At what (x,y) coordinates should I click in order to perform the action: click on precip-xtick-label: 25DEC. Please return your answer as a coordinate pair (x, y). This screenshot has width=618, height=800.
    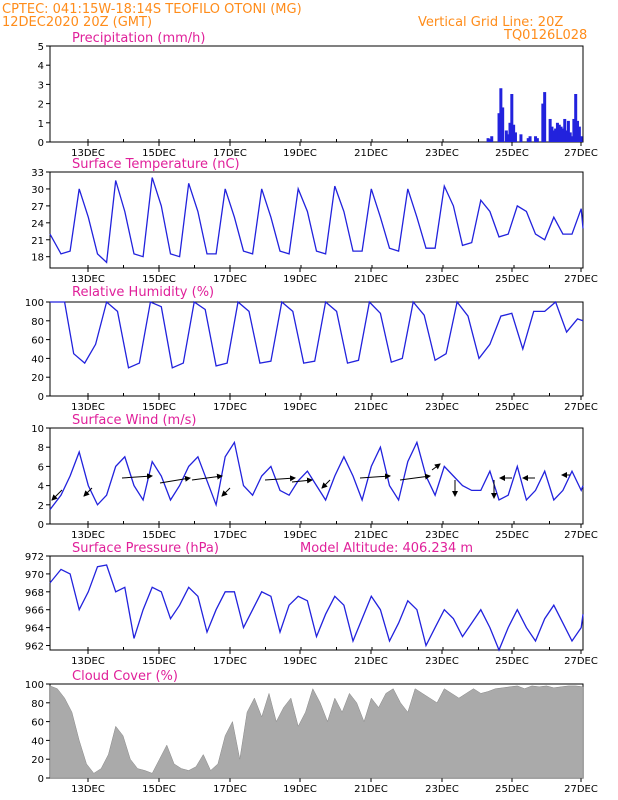
    Looking at the image, I should click on (512, 153).